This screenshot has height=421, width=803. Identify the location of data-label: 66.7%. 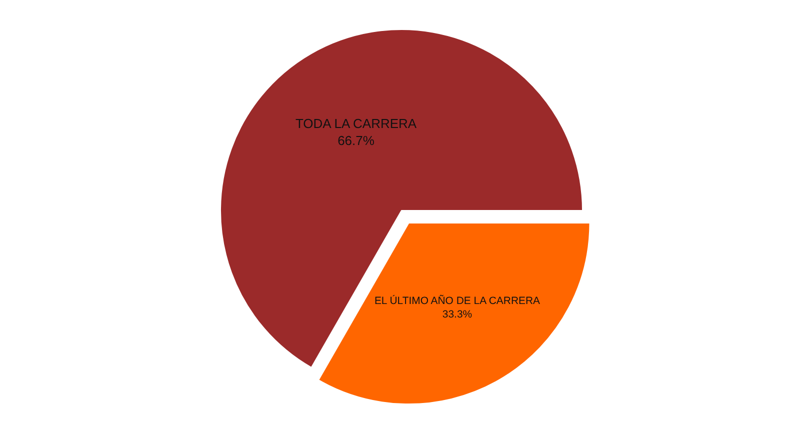
(356, 140).